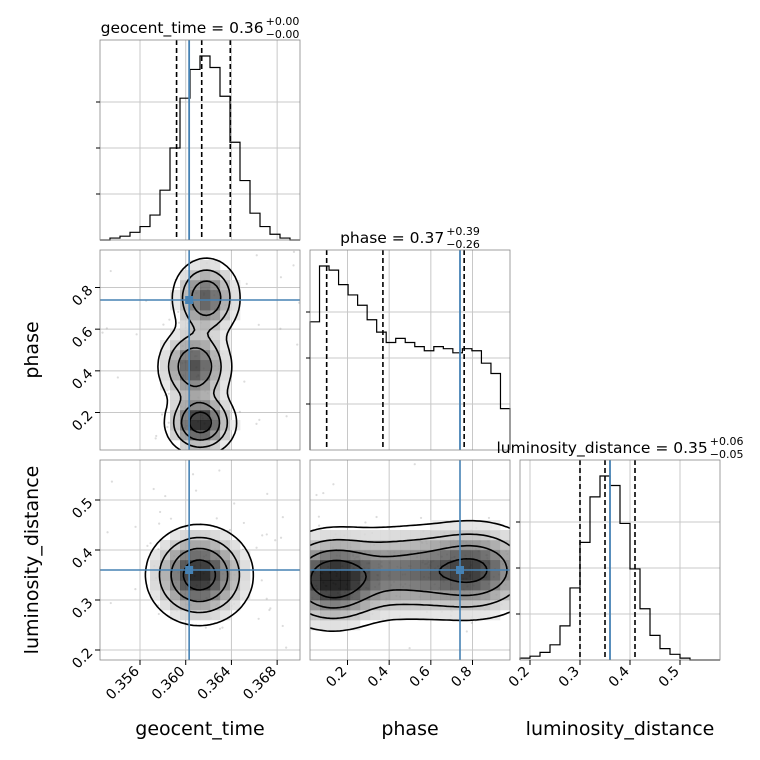 This screenshot has height=760, width=760. What do you see at coordinates (200, 560) in the screenshot?
I see `panel-luminosity_distance-vs-geocent_time` at bounding box center [200, 560].